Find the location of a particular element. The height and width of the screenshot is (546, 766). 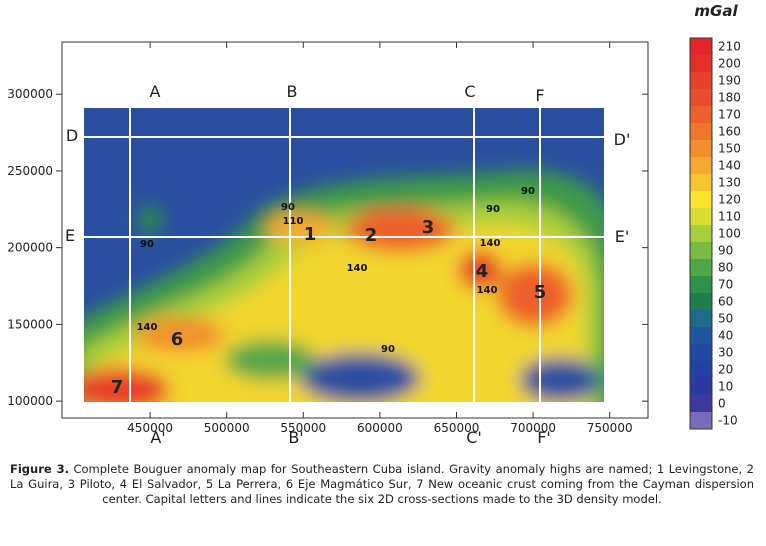

section-label: B is located at coordinates (292, 91).